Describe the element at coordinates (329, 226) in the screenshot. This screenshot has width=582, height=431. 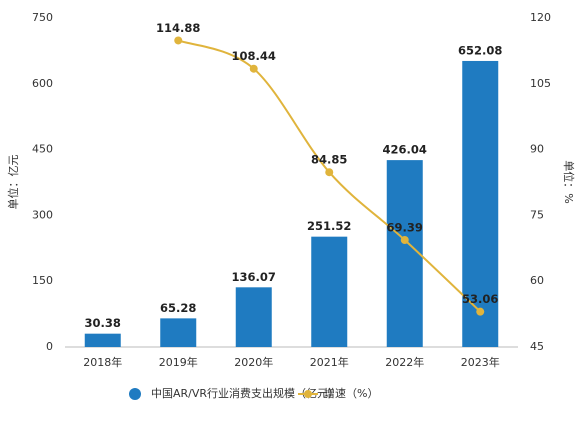
I see `value-label: 251.52` at that location.